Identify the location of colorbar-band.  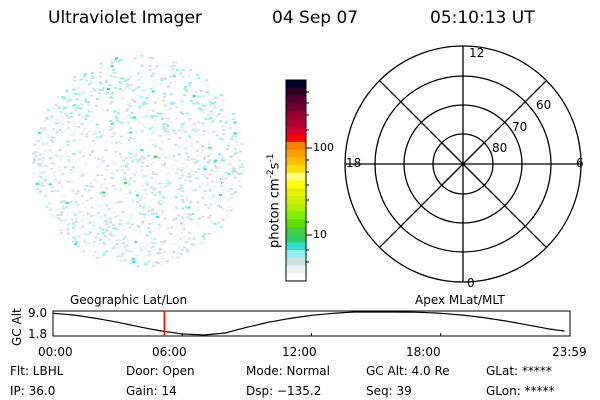
(296, 153).